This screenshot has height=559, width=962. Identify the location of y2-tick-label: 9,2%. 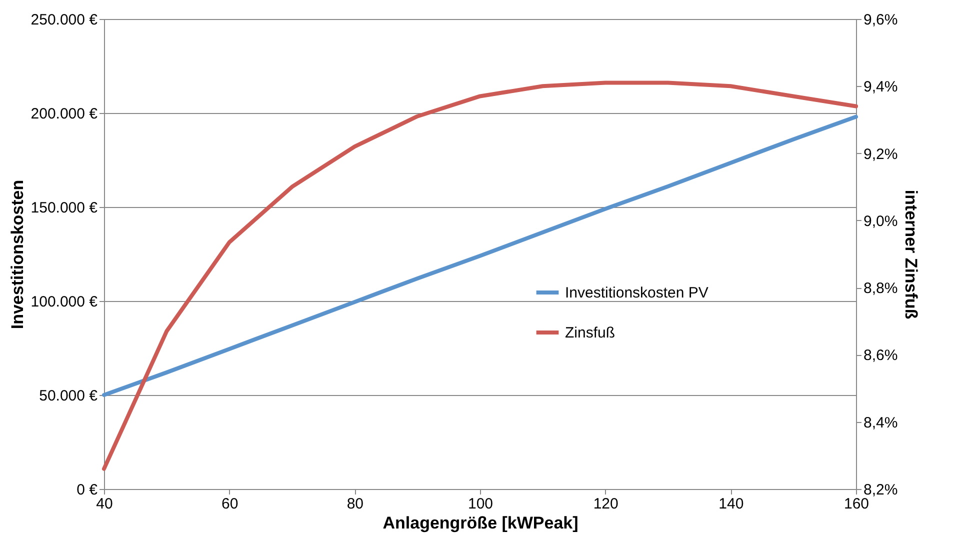
(881, 154).